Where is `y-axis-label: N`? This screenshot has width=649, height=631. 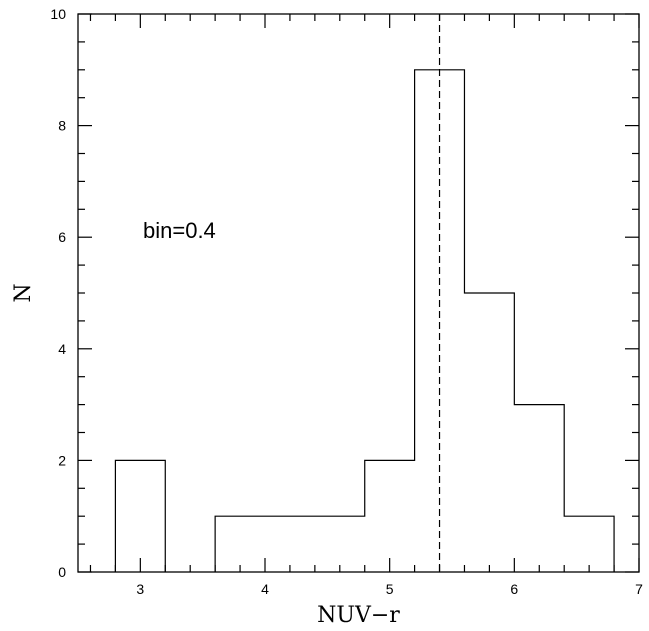 y-axis-label: N is located at coordinates (23, 292).